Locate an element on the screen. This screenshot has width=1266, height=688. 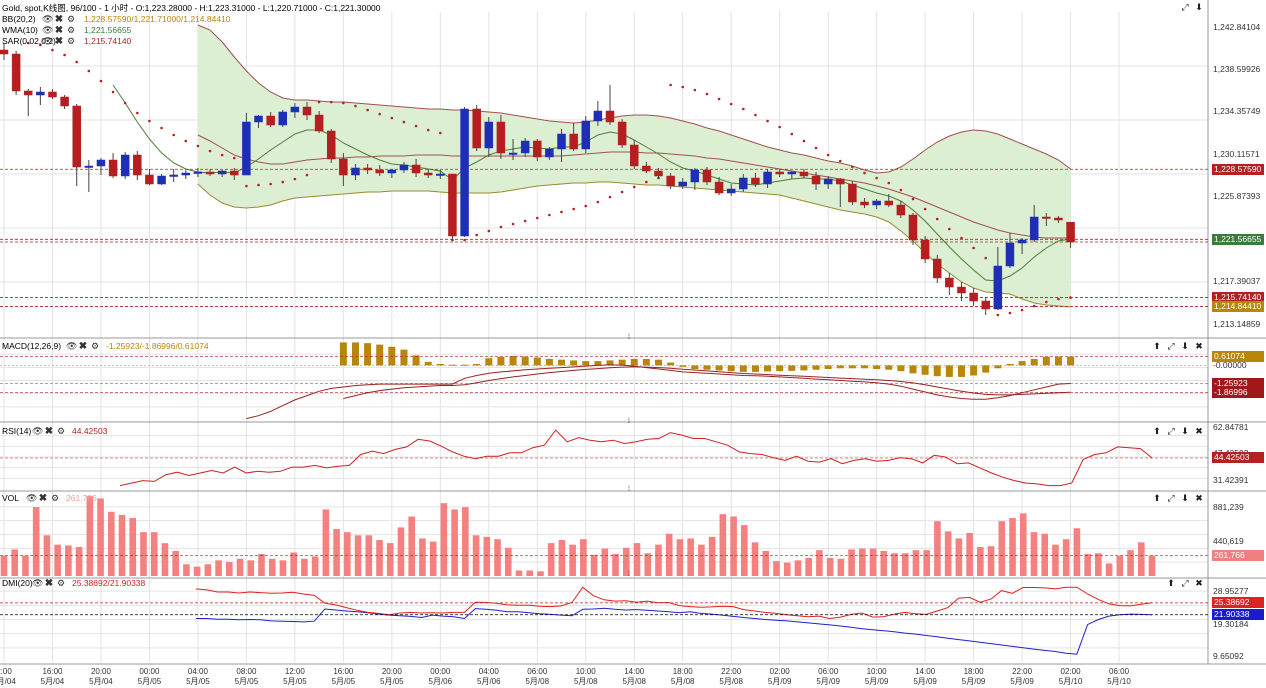
time-label-hour: 08:00 is located at coordinates (246, 671).